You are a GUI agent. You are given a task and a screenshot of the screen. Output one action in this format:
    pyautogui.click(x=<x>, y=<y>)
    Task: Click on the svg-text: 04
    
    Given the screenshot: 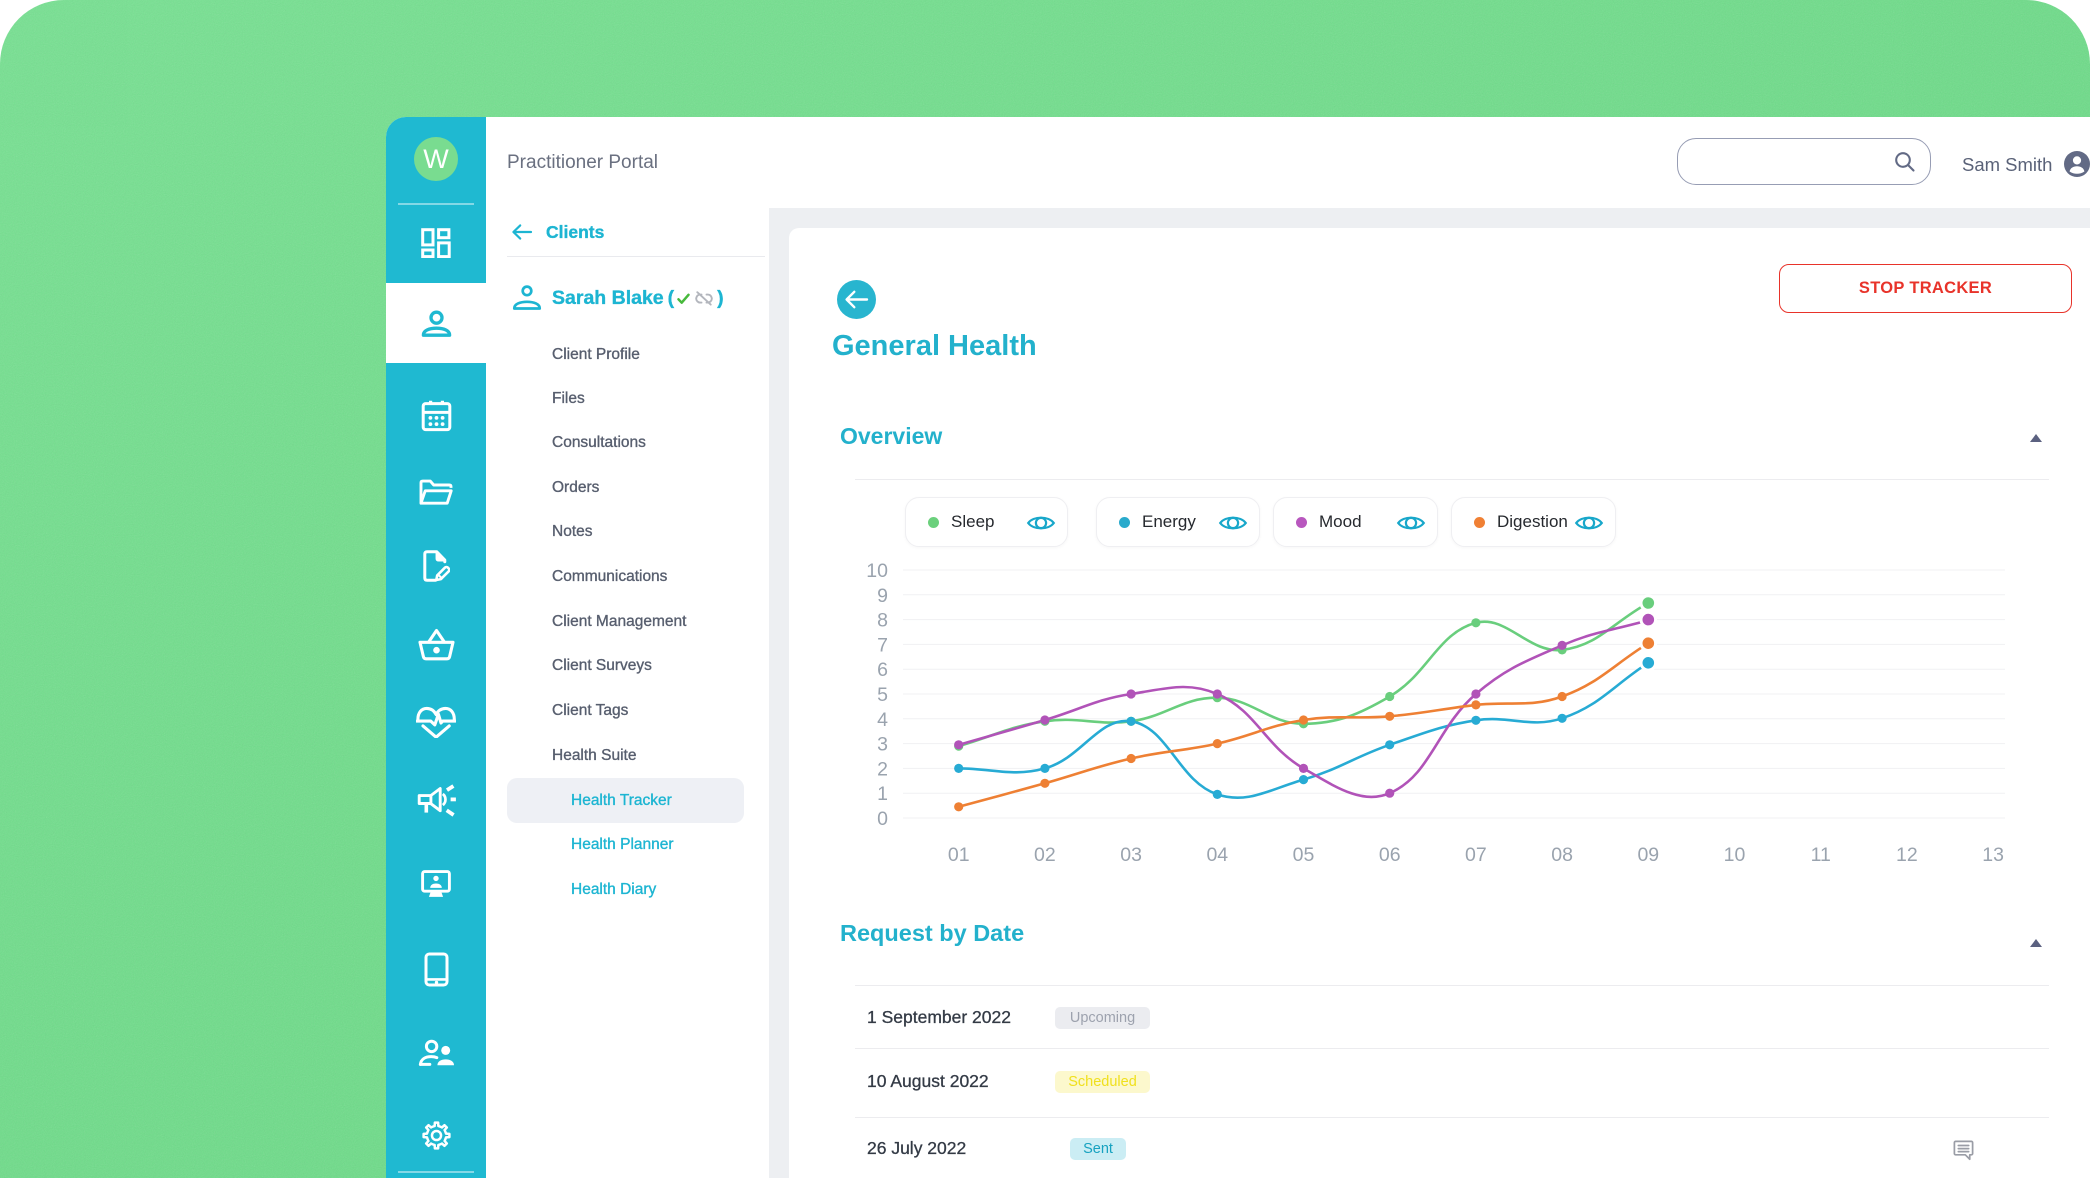 What is the action you would take?
    pyautogui.click(x=1217, y=855)
    